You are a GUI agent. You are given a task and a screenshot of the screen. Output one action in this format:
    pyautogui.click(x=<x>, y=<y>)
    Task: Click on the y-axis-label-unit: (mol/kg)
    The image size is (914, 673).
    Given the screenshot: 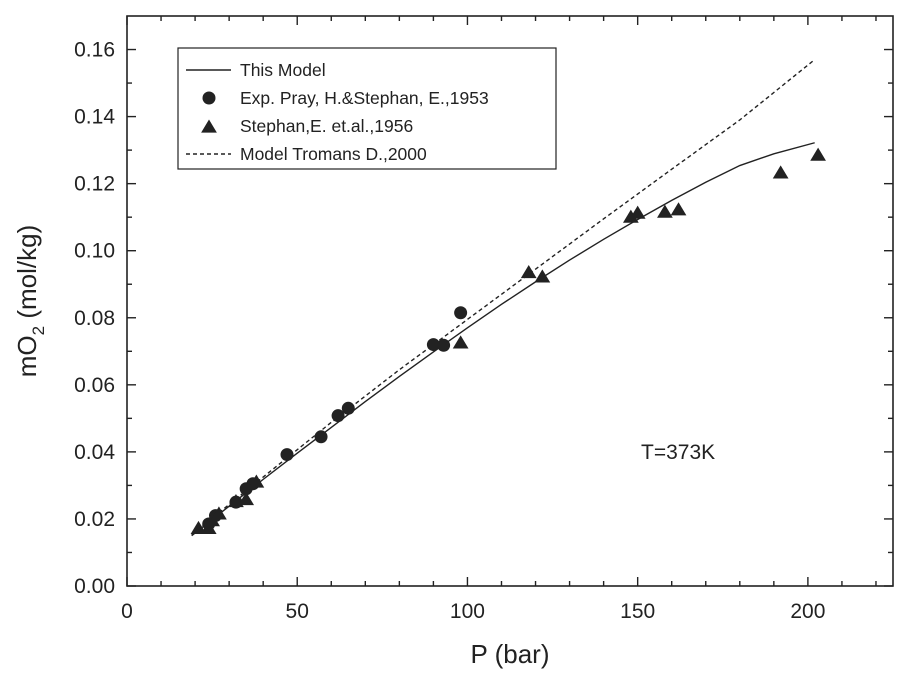 What is the action you would take?
    pyautogui.click(x=27, y=275)
    